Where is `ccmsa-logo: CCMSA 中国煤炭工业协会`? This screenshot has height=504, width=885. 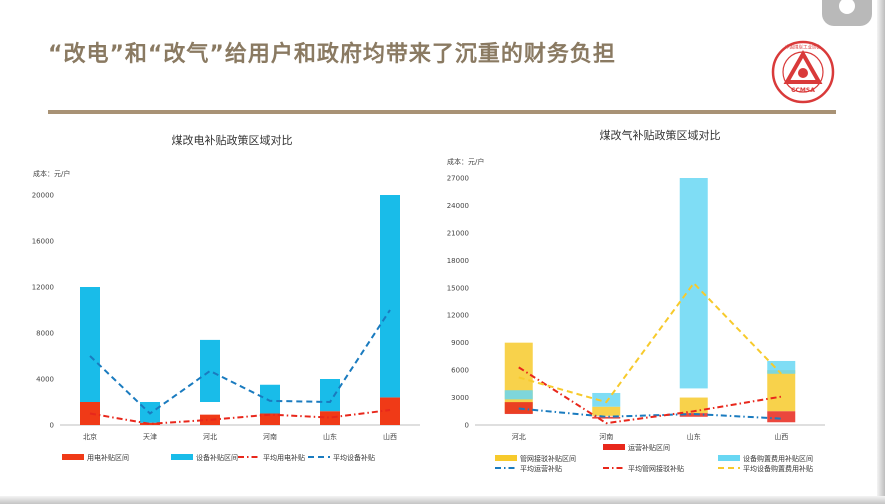 ccmsa-logo: CCMSA 中国煤炭工业协会 is located at coordinates (803, 72).